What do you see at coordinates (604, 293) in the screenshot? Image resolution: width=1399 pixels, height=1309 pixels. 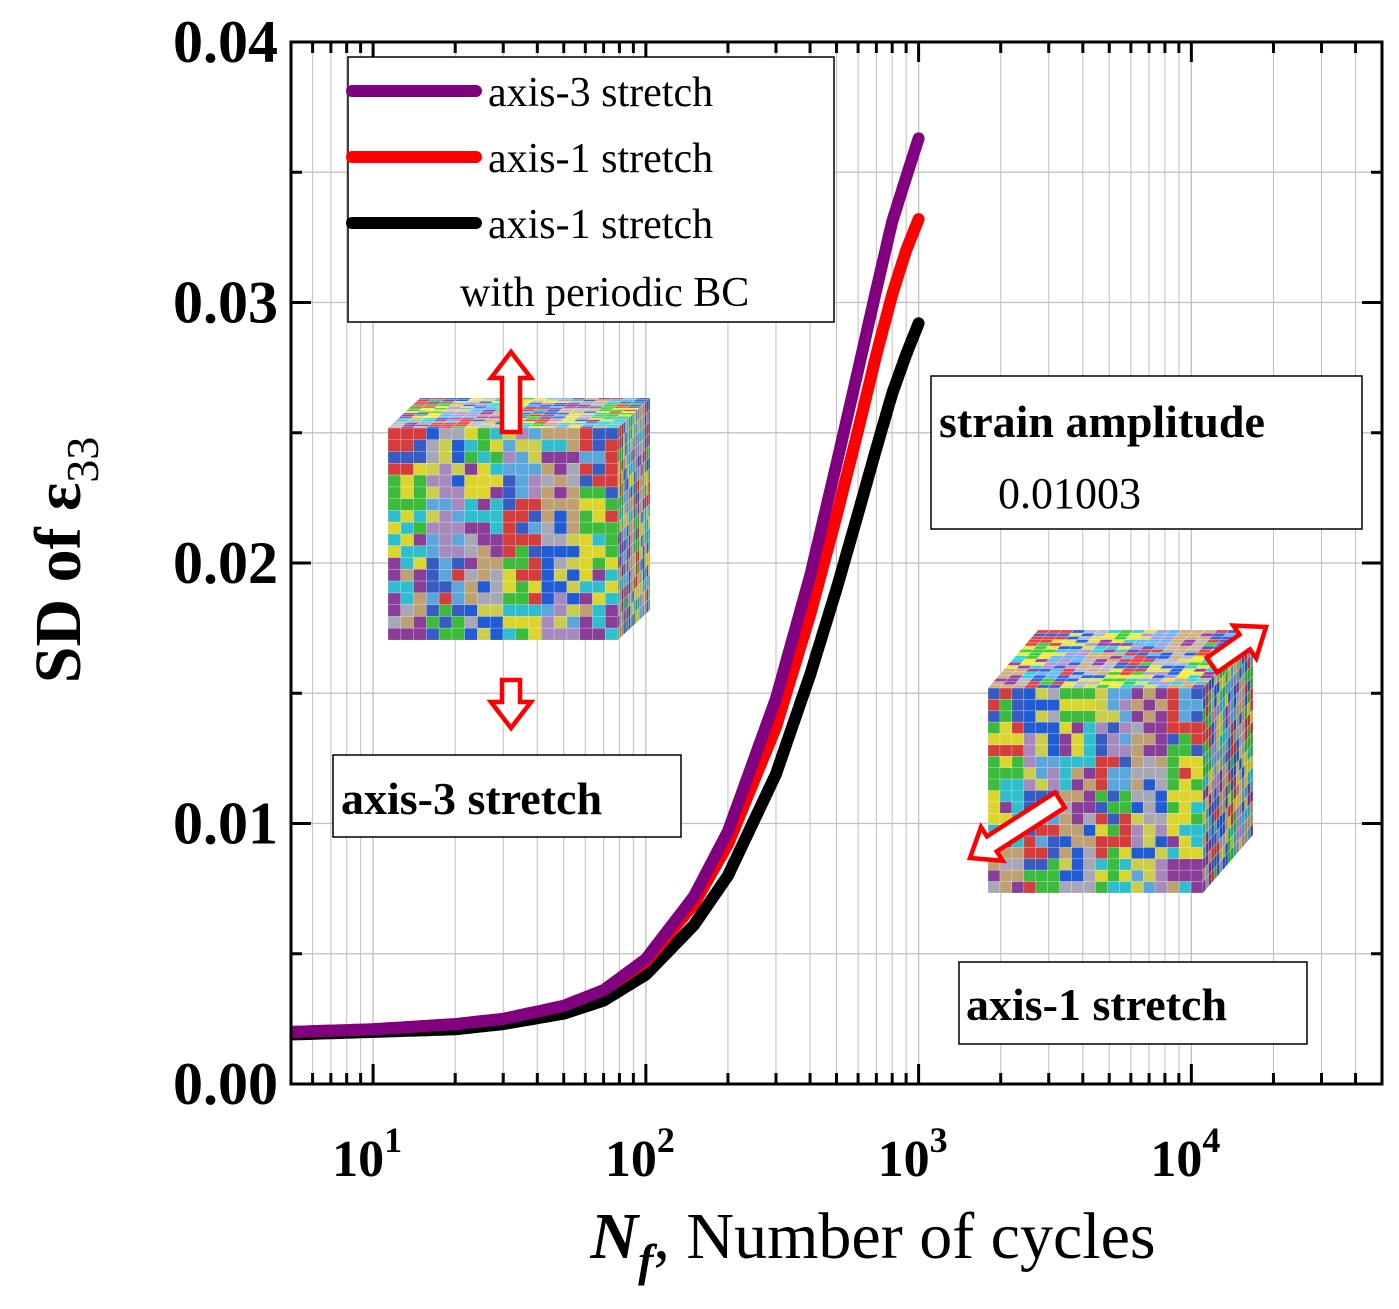 I see `legend-label-periodic-bc: with periodic BC` at bounding box center [604, 293].